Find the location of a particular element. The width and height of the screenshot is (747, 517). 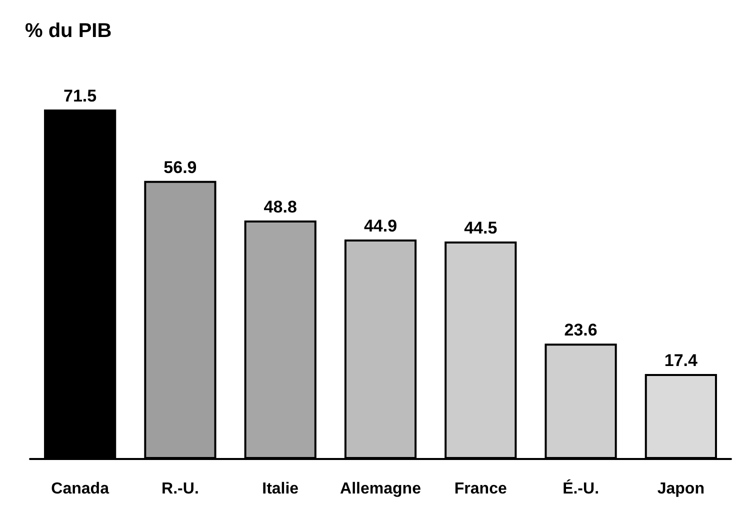

x-tick-label: France is located at coordinates (480, 489).